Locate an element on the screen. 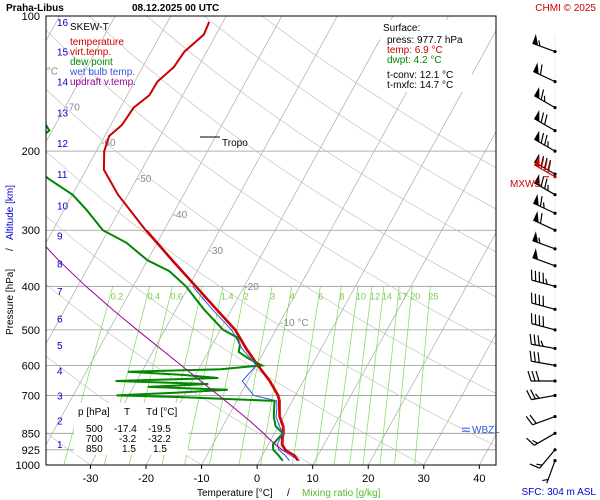  pressure-tick-100: 100 is located at coordinates (31, 17).